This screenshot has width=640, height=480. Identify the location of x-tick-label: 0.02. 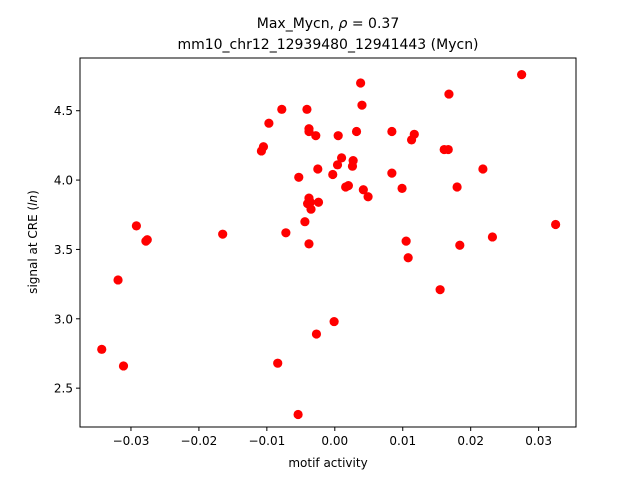
(470, 441).